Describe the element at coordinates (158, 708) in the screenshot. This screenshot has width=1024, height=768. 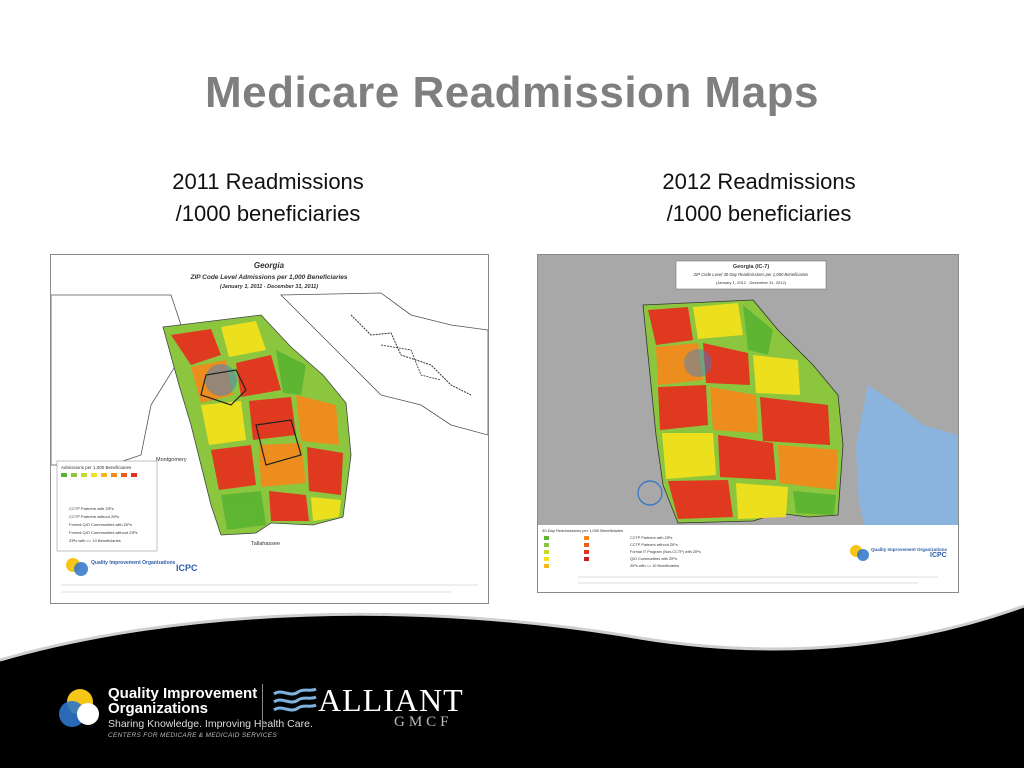
I see `qio-line2: Organizations` at that location.